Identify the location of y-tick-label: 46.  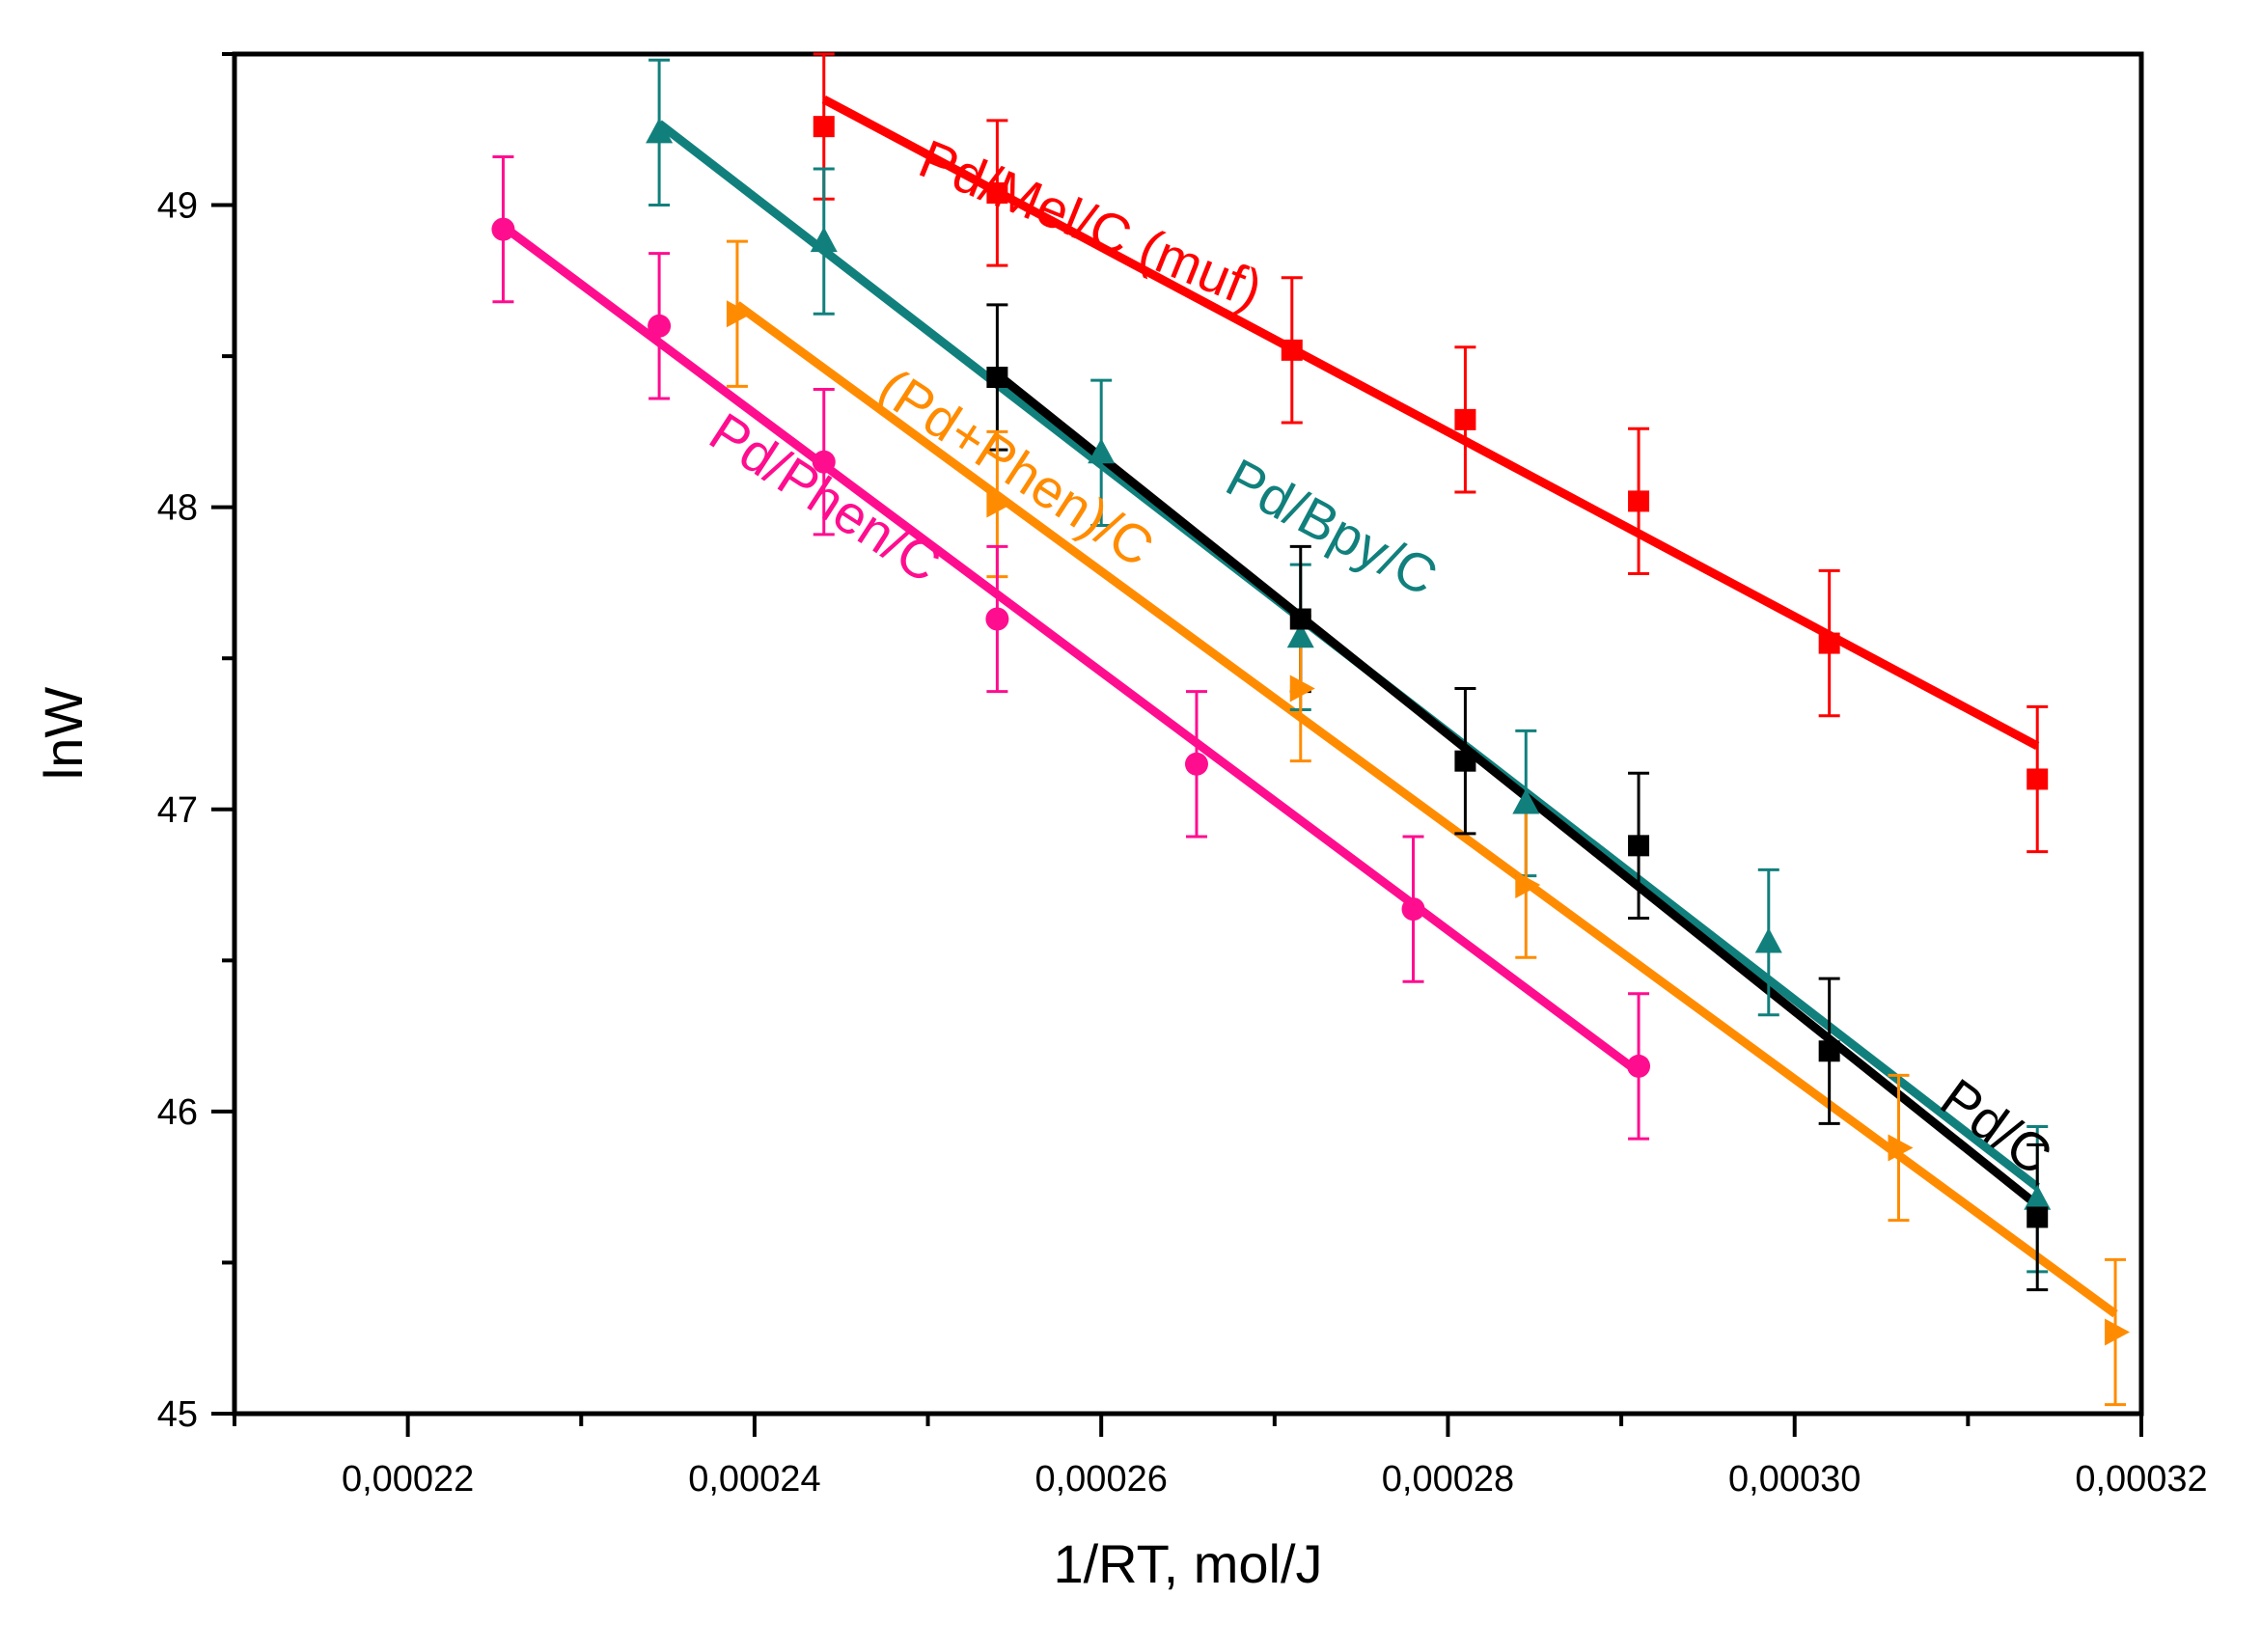
(178, 1112).